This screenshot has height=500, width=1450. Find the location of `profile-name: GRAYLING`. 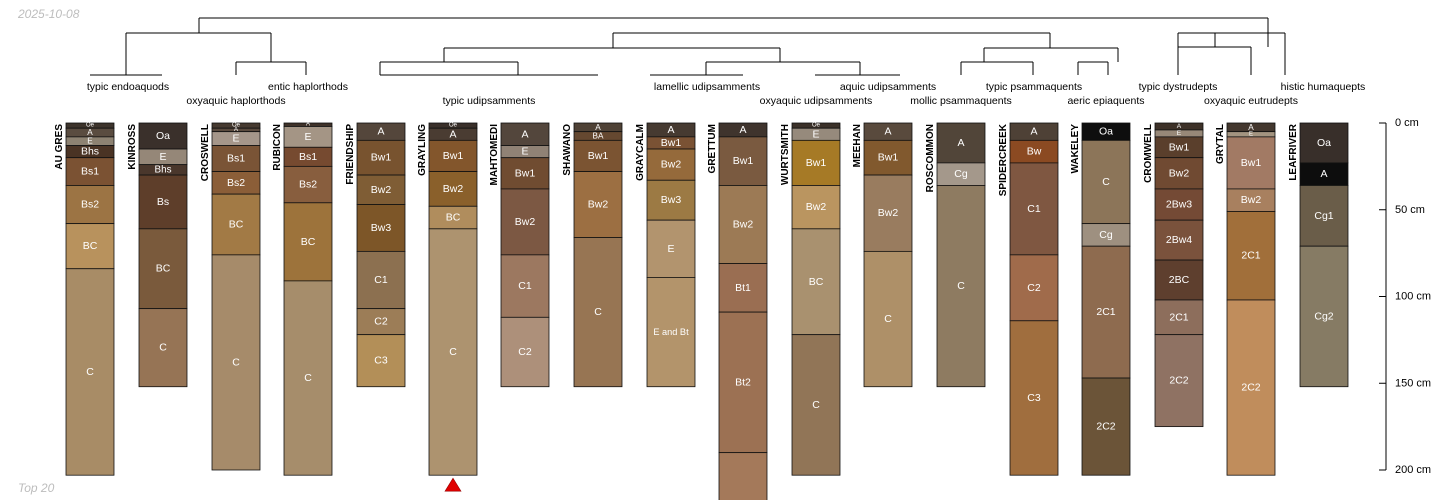

profile-name: GRAYLING is located at coordinates (422, 150).